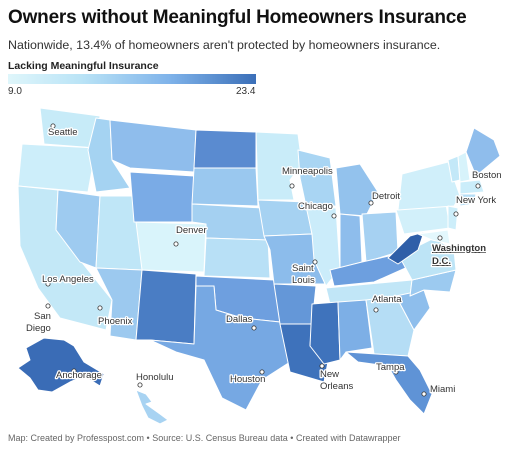 This screenshot has height=453, width=512. Describe the element at coordinates (115, 321) in the screenshot. I see `city-label-phoenix: Phoenix` at that location.